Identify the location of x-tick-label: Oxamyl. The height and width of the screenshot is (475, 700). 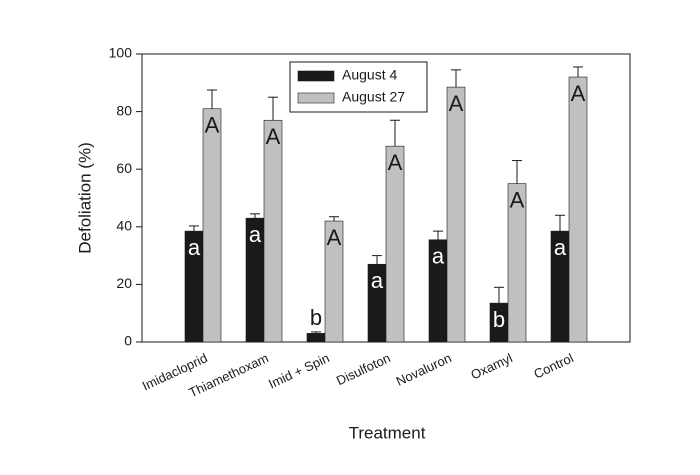
(491, 366).